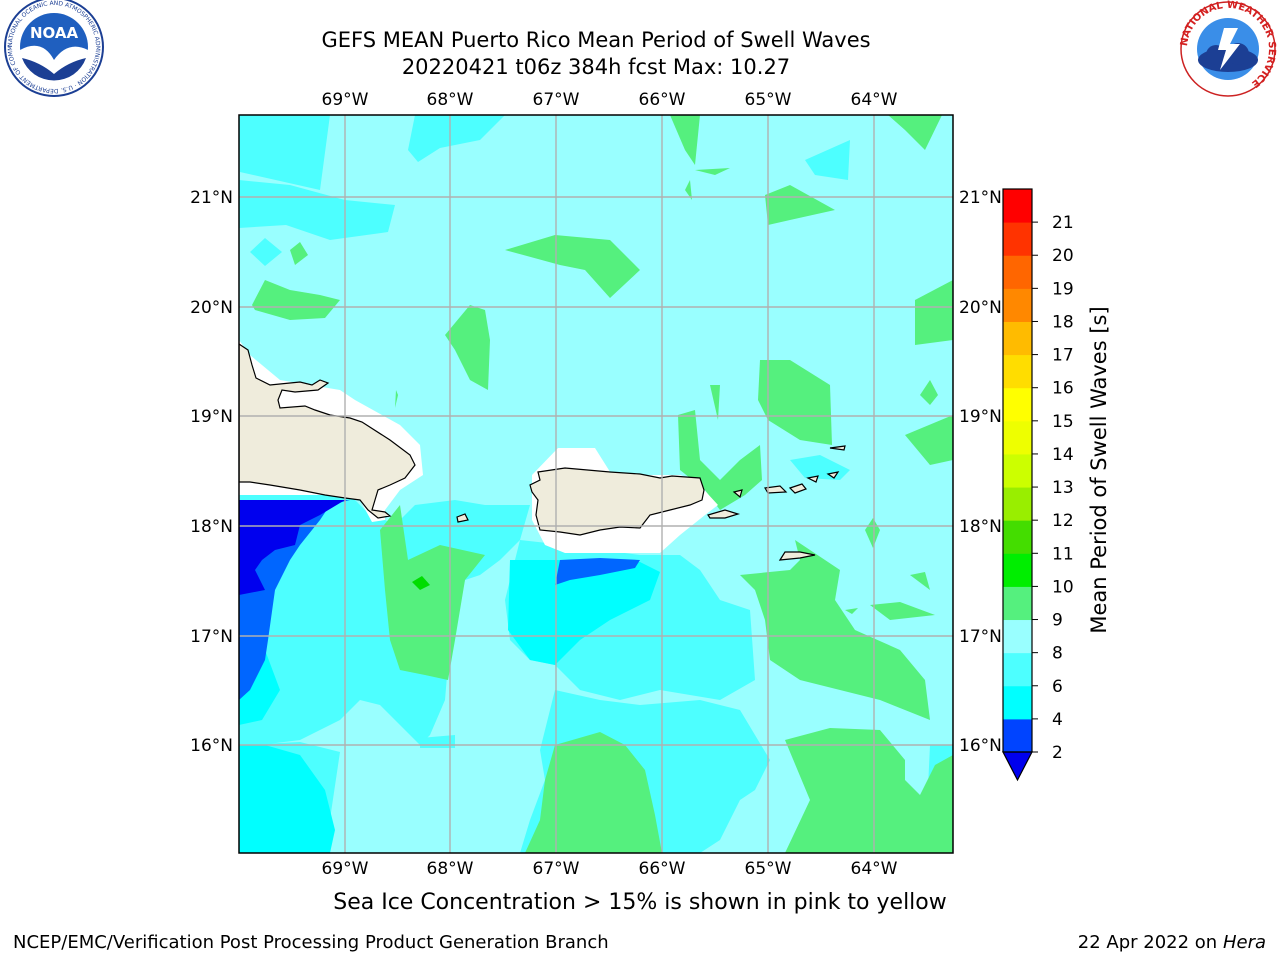 The image size is (1280, 960). I want to click on colorbar-tick-label: 20, so click(1063, 256).